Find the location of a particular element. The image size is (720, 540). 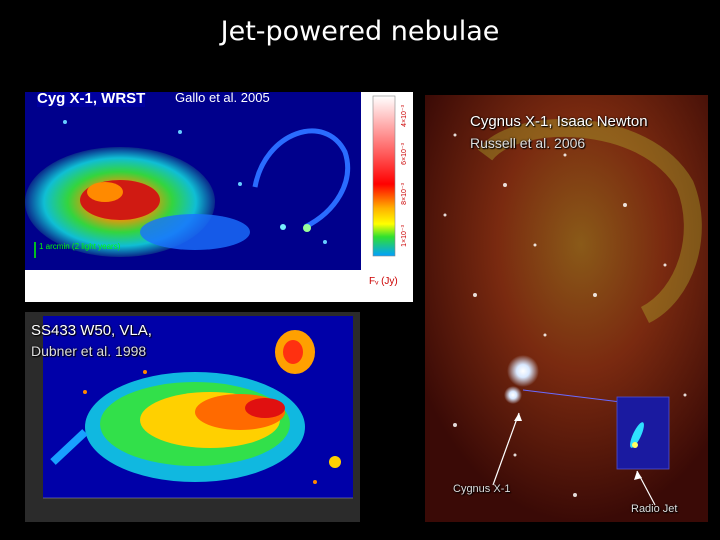

cygnus-optical-label: Cygnus X-1, Isaac Newton is located at coordinates (559, 121).